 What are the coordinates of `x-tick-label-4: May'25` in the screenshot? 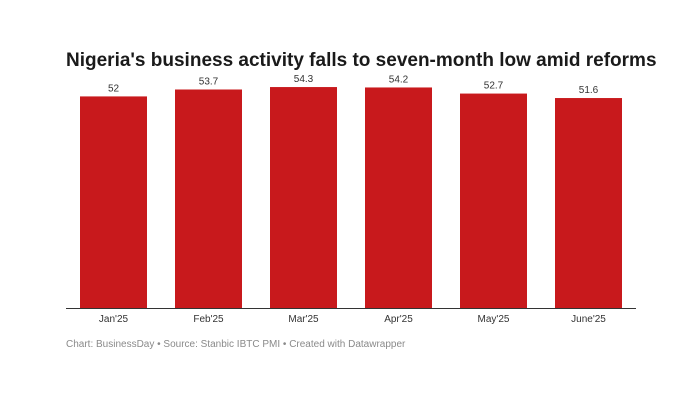 It's located at (494, 319).